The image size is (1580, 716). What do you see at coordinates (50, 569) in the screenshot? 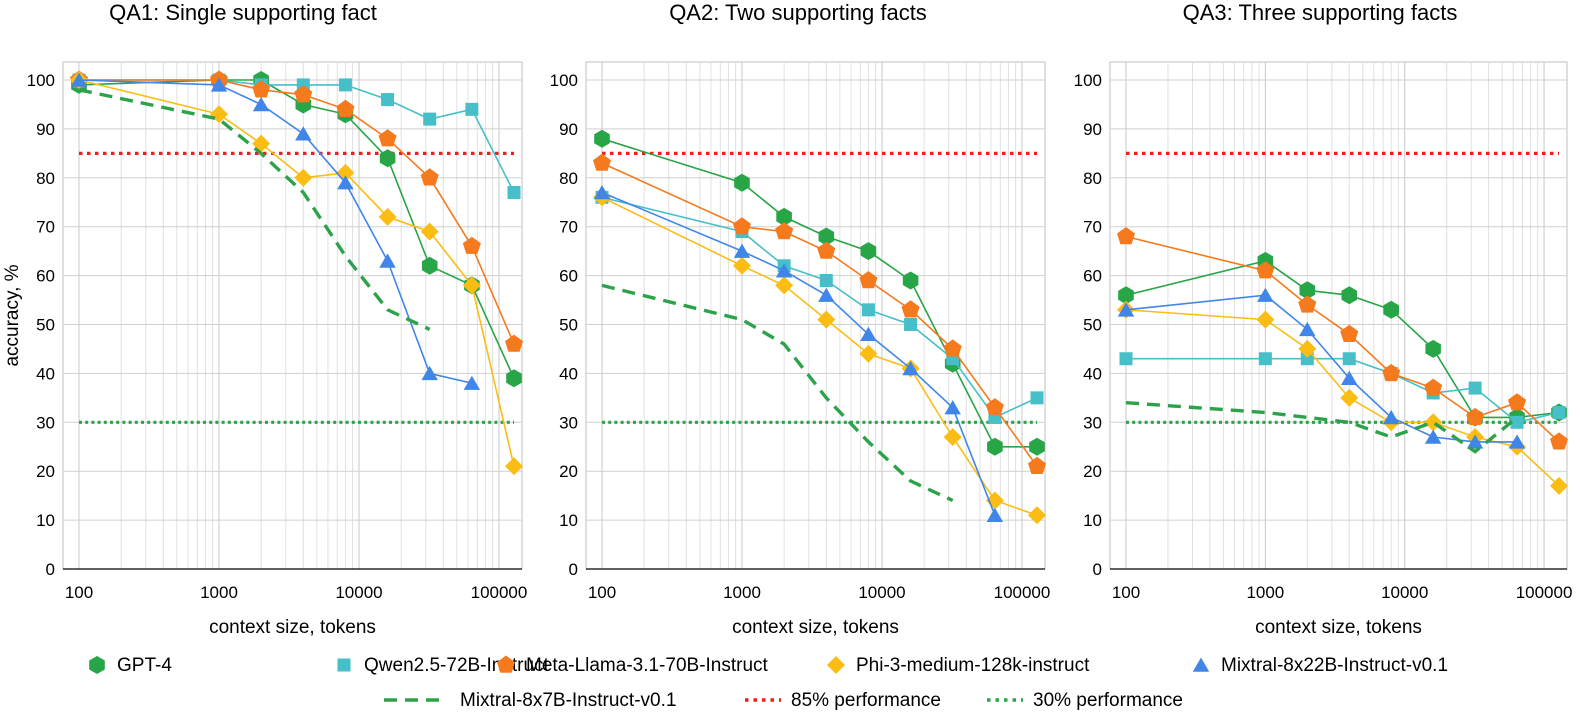
I see `y-tick-label: 0` at bounding box center [50, 569].